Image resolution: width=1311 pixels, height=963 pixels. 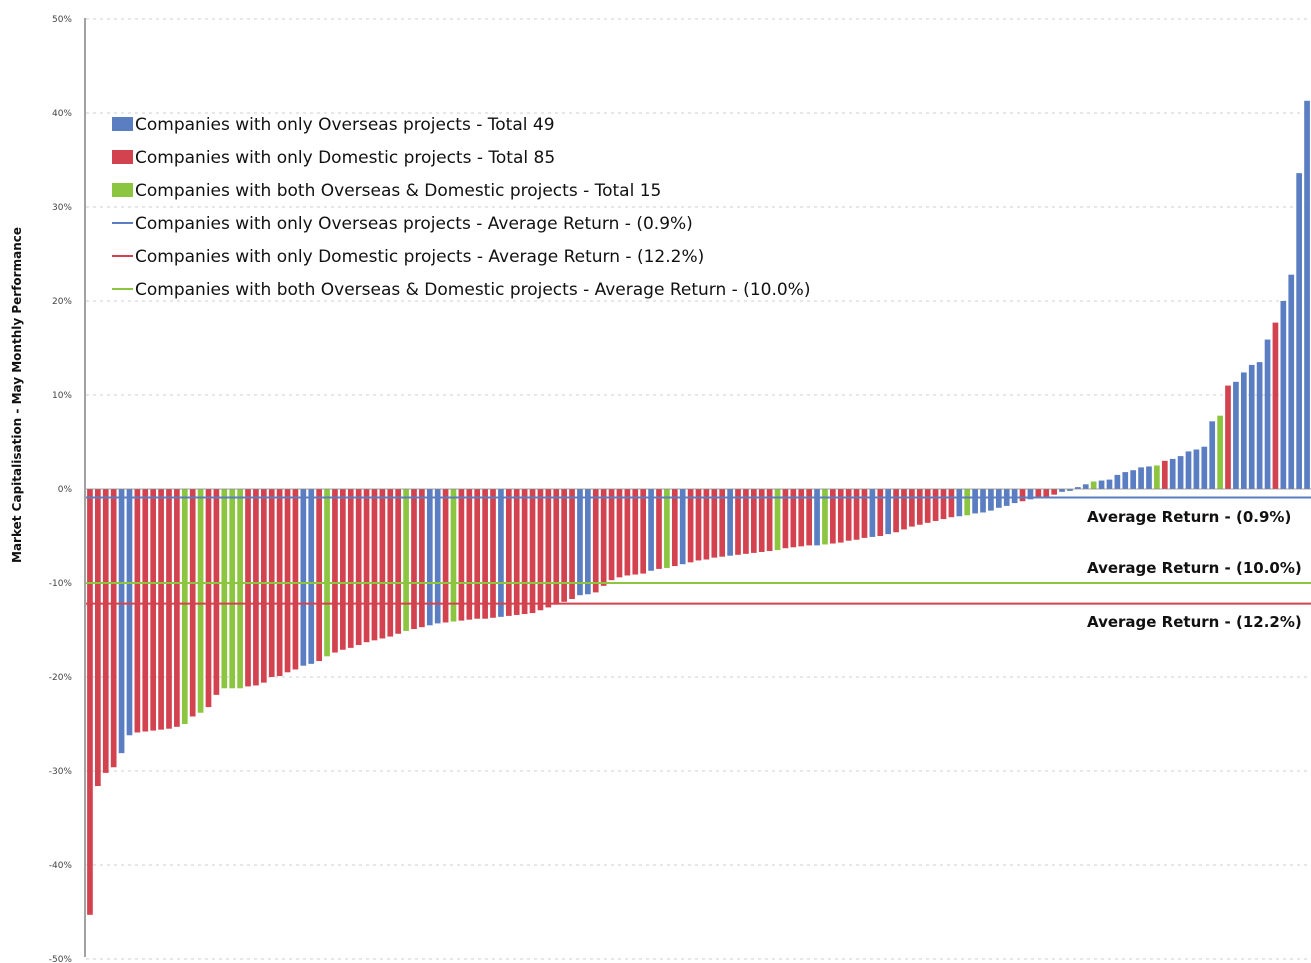 I want to click on y-tick-label: -40%, so click(x=61, y=866).